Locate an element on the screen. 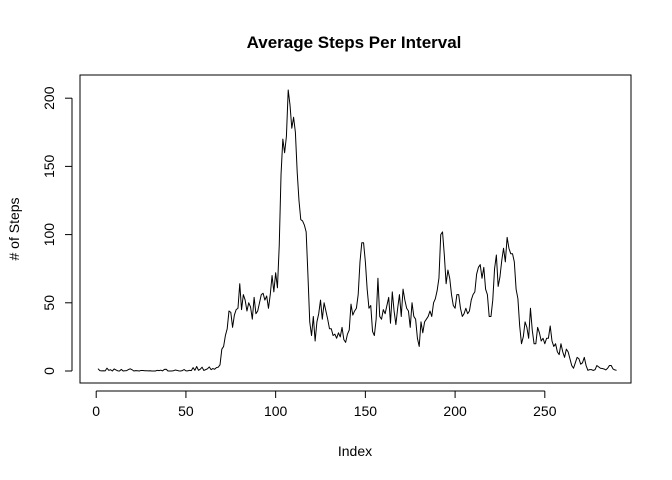  x-tick-label: 0 is located at coordinates (96, 411).